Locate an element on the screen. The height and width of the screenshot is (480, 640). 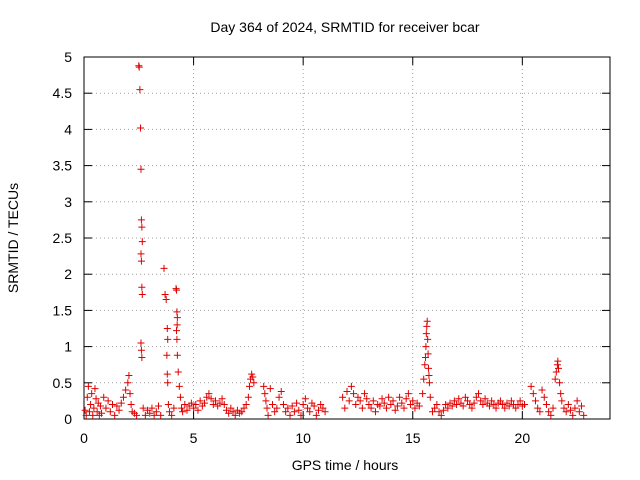
y-tick-label: 3 is located at coordinates (68, 202).